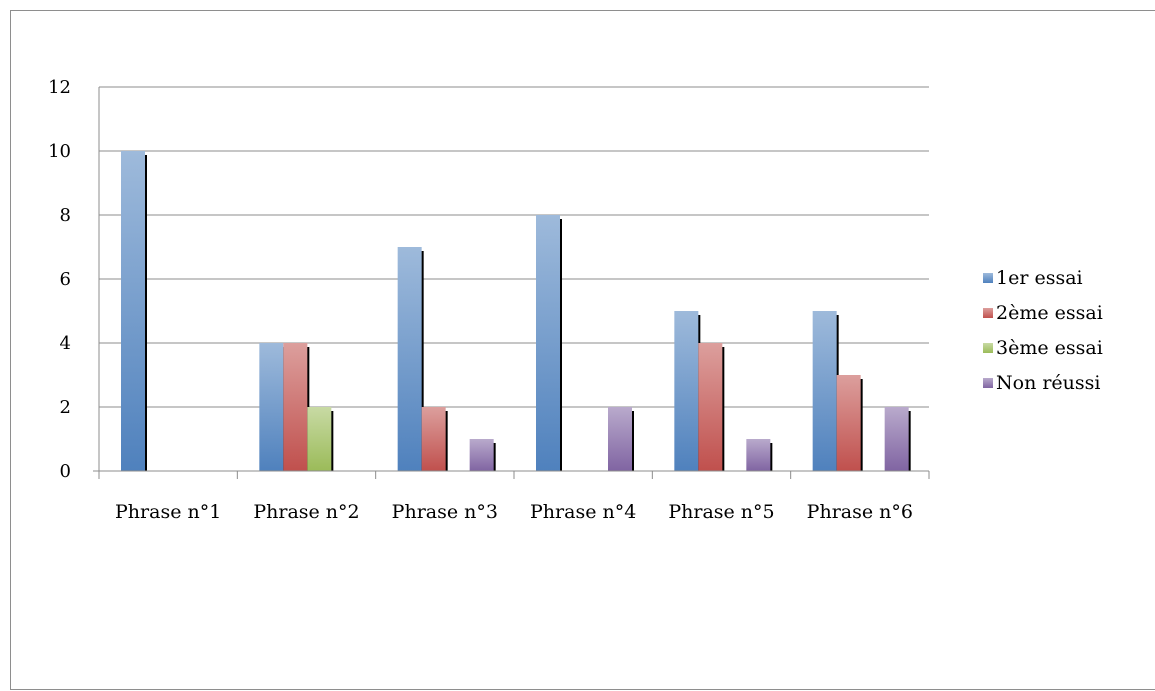 This screenshot has width=1155, height=691. What do you see at coordinates (860, 512) in the screenshot?
I see `x-tick-label: Phrase n°6` at bounding box center [860, 512].